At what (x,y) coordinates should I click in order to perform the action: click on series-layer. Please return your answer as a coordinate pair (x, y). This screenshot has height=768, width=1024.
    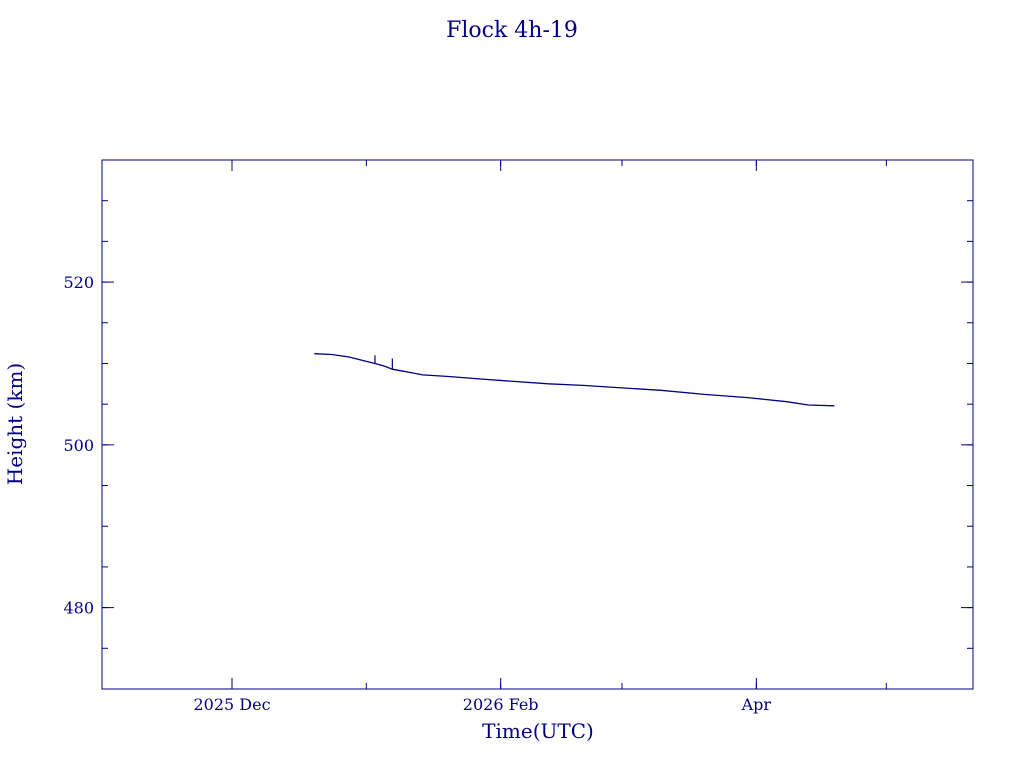
    Looking at the image, I should click on (574, 380).